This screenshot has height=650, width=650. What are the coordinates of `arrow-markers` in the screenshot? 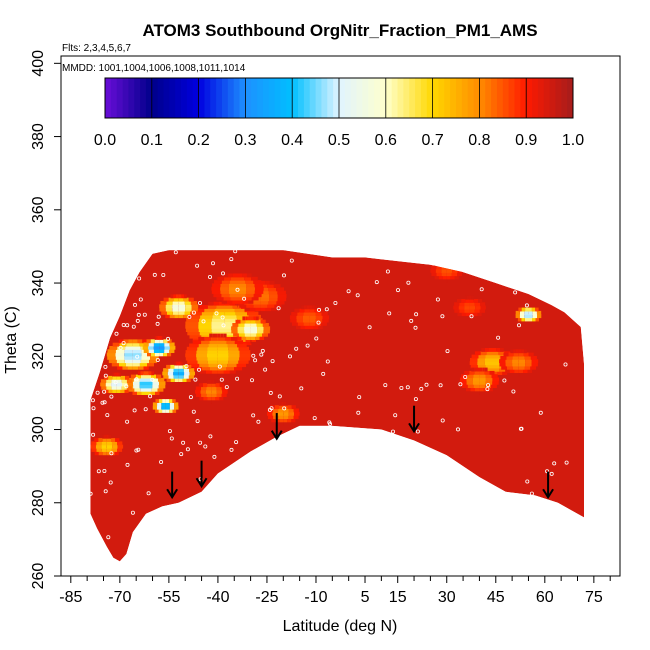 It's located at (360, 452).